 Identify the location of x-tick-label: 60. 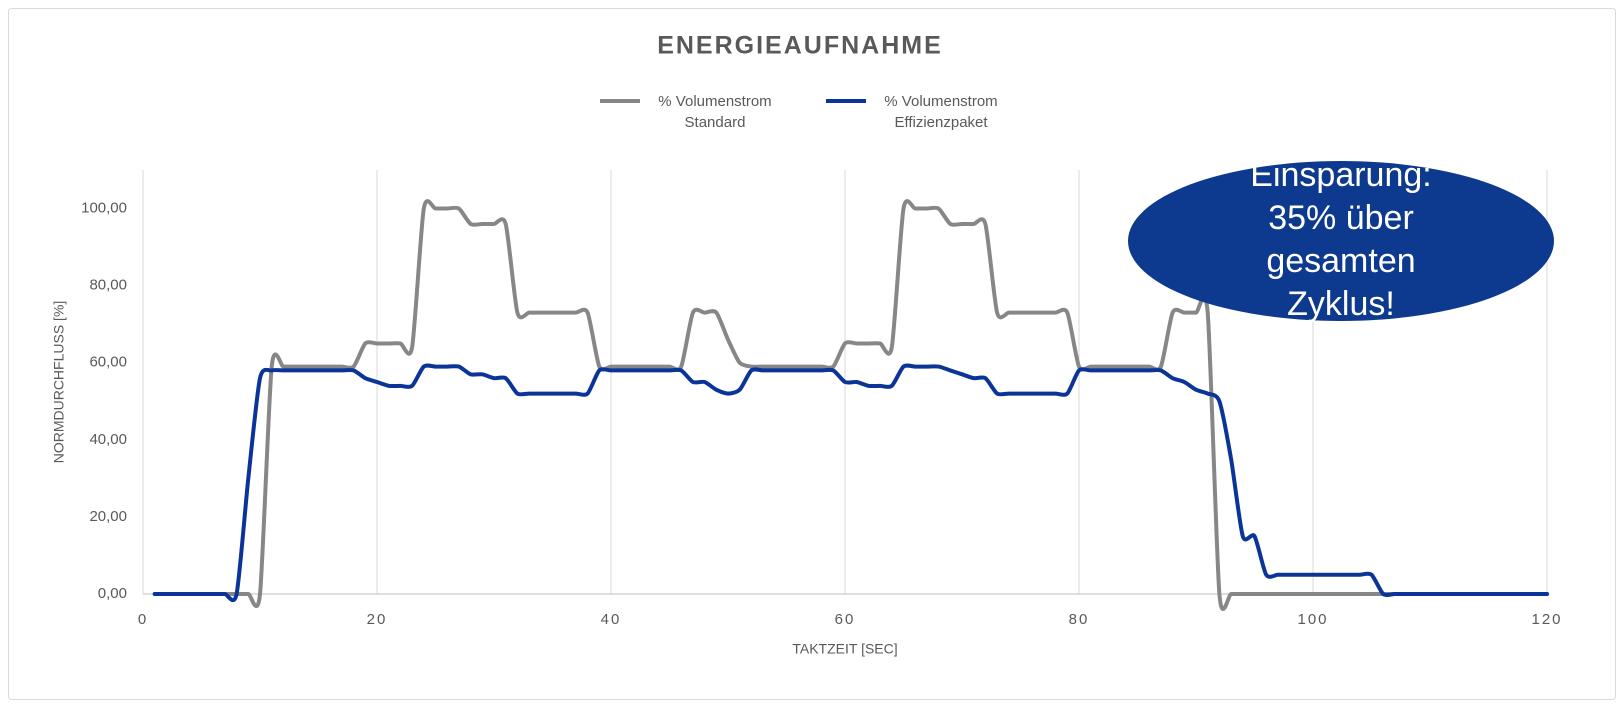
(845, 619).